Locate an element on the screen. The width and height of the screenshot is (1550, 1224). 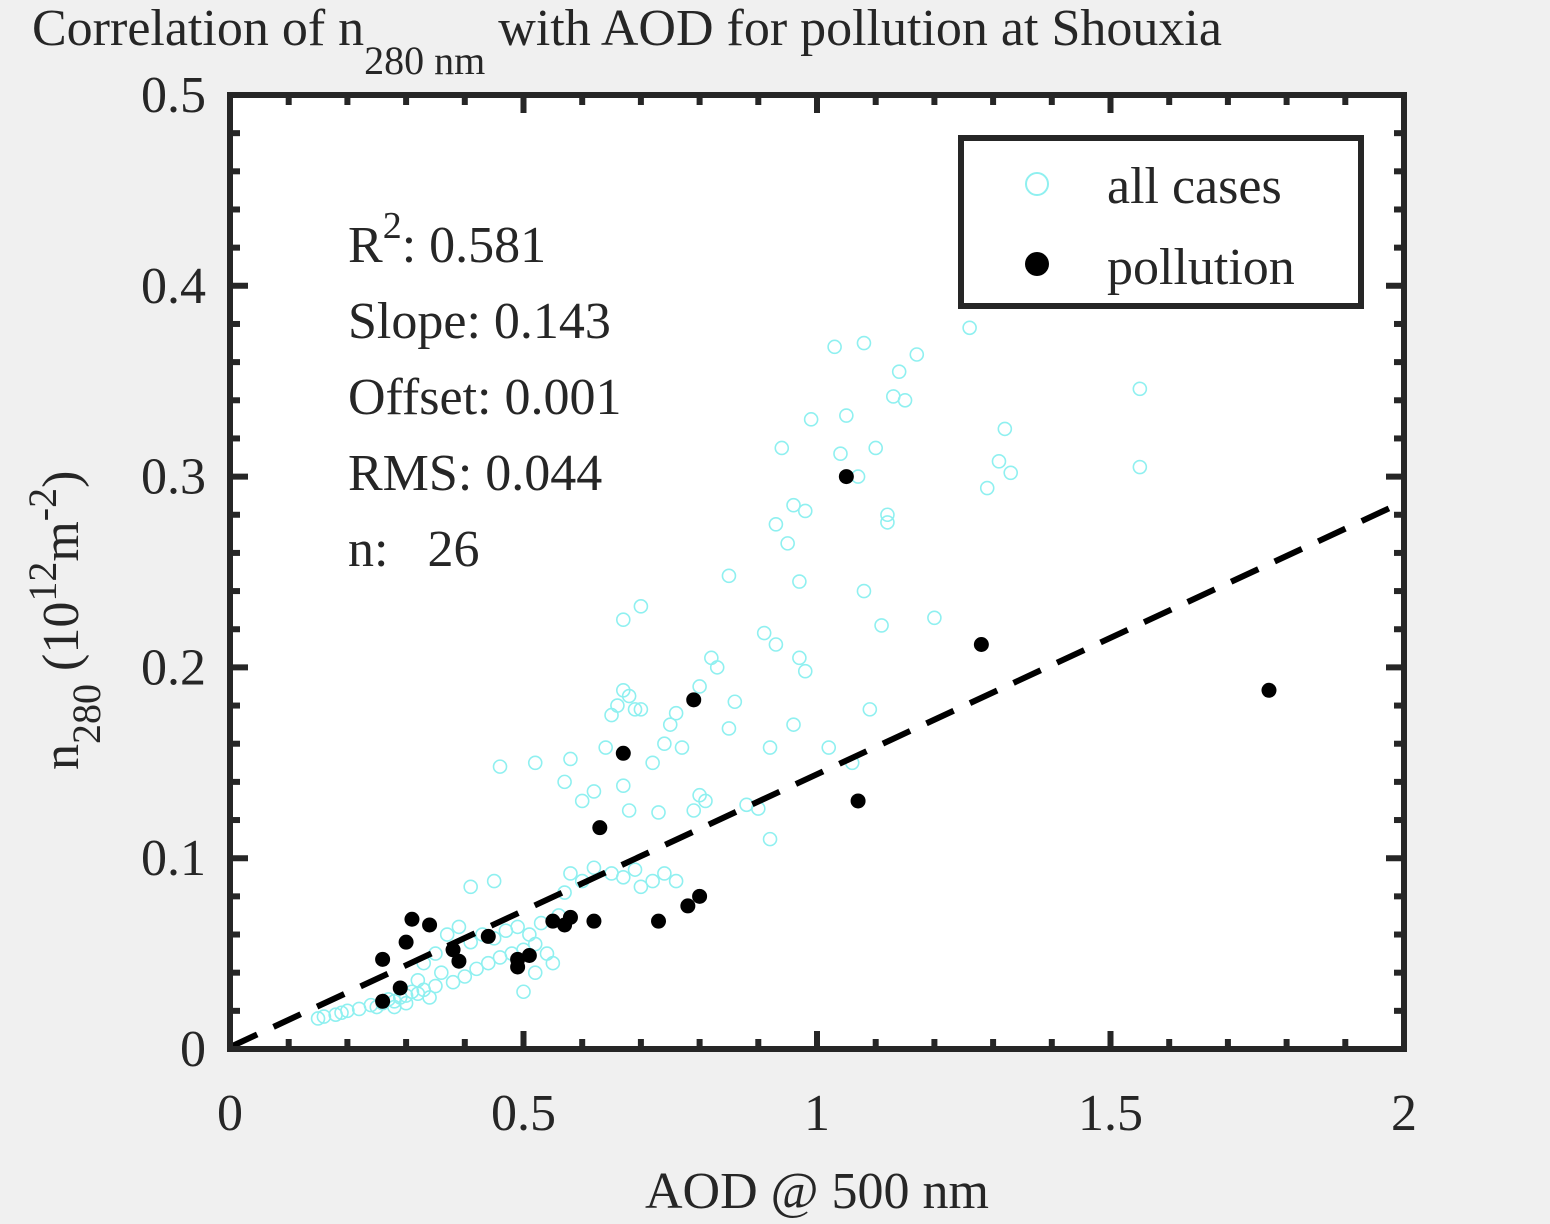
y-tick-labels: 0 0.1 0.2 0.3 0.4 0.5 is located at coordinates (173, 572).